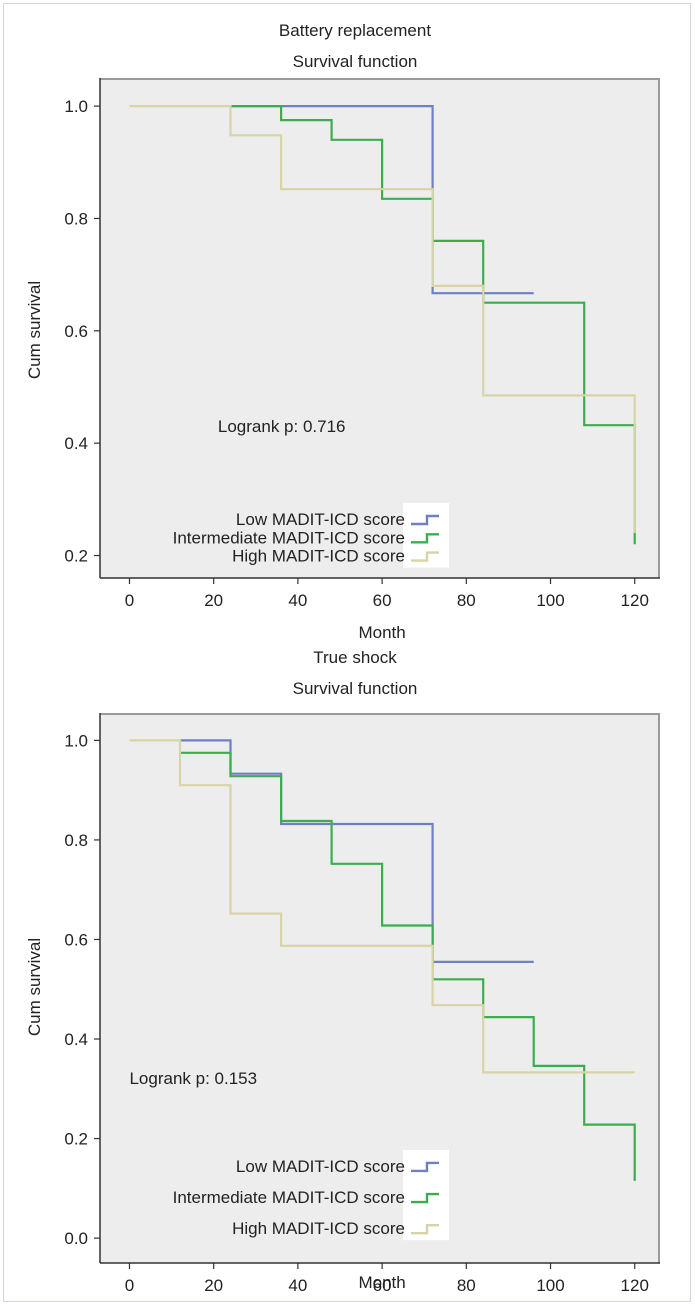 Image resolution: width=695 pixels, height=1306 pixels. Describe the element at coordinates (355, 657) in the screenshot. I see `chart-title: True shock` at that location.